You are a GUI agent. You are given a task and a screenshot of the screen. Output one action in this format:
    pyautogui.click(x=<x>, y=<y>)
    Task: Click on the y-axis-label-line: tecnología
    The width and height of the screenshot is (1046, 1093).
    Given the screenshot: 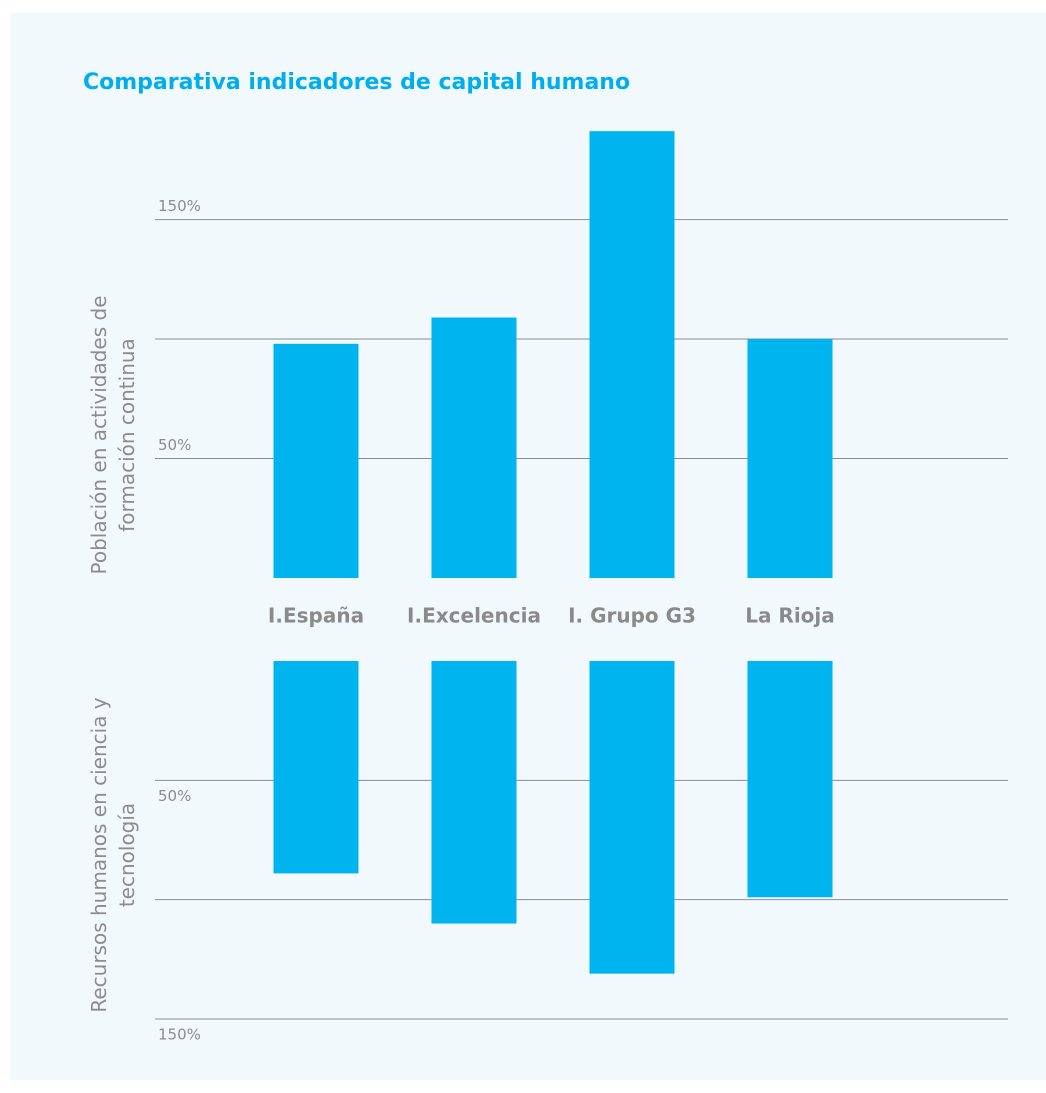 What is the action you would take?
    pyautogui.click(x=127, y=855)
    